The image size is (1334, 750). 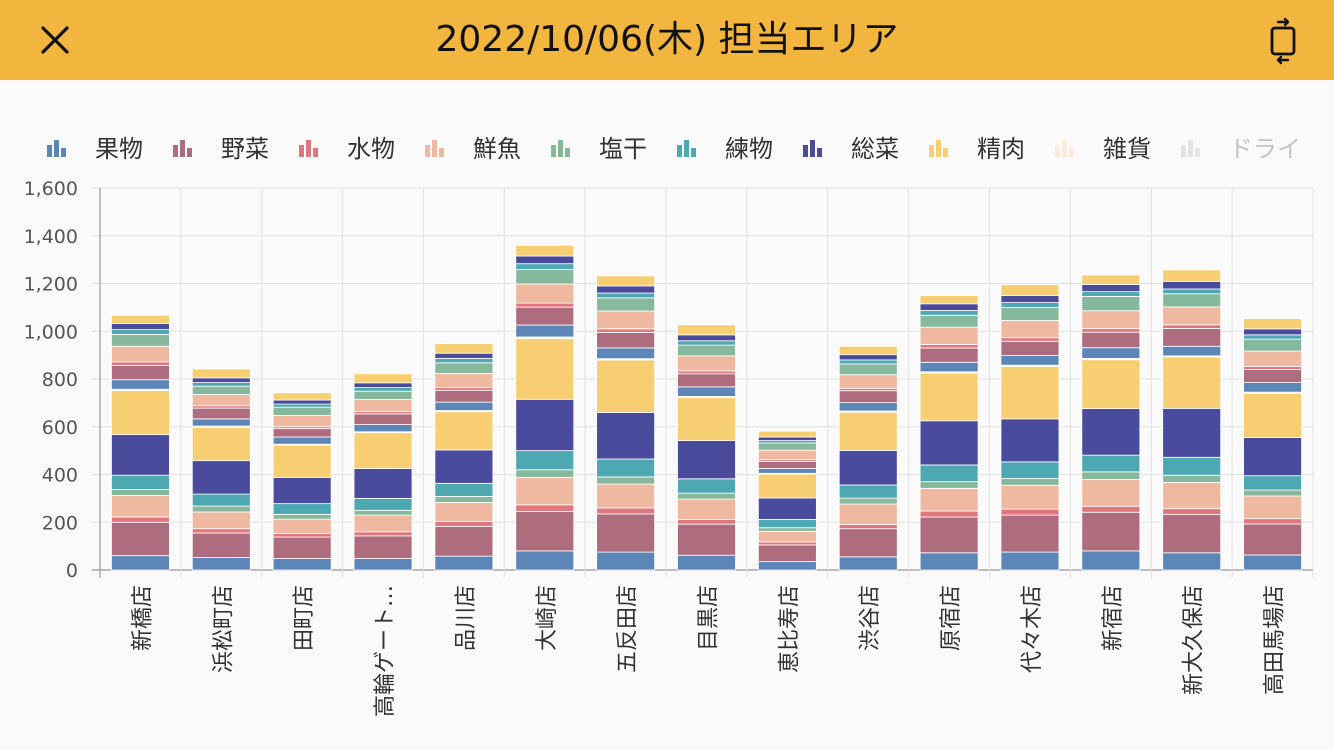 What do you see at coordinates (245, 149) in the screenshot?
I see `legend-label: 野菜` at bounding box center [245, 149].